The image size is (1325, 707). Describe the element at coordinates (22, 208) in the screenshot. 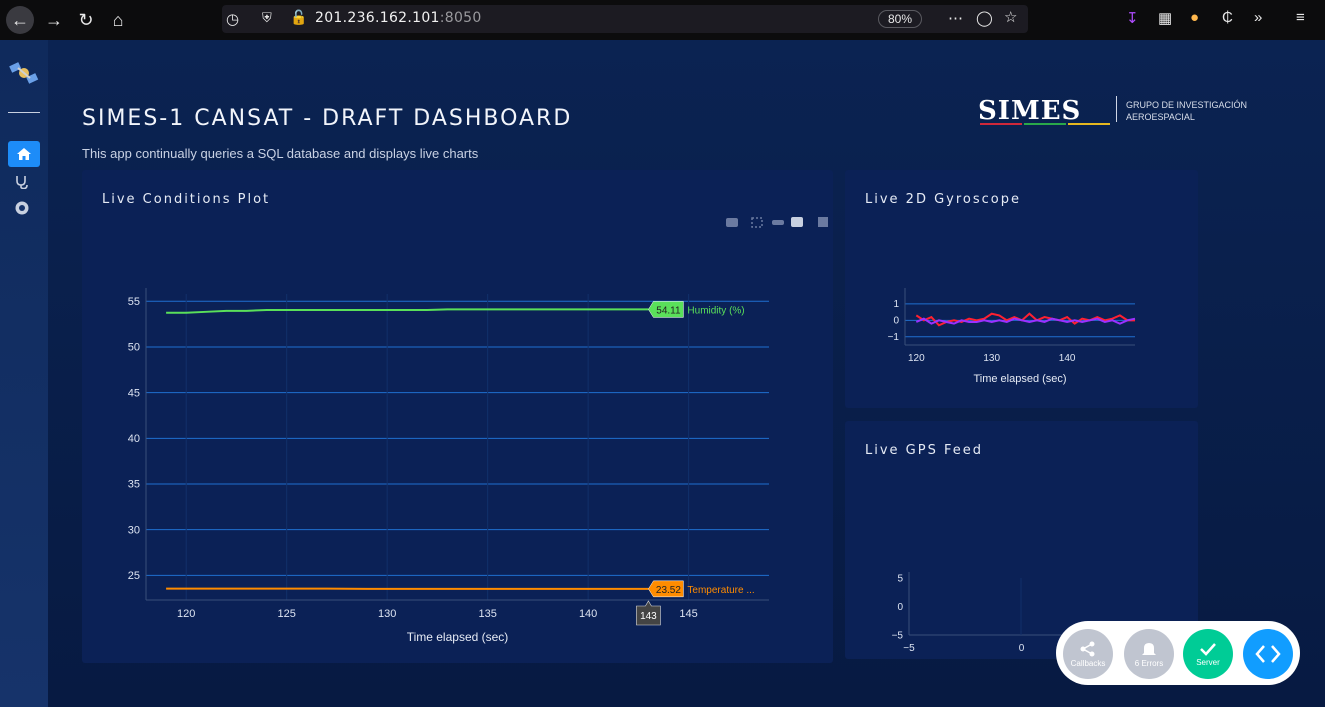

I see `github-icon` at that location.